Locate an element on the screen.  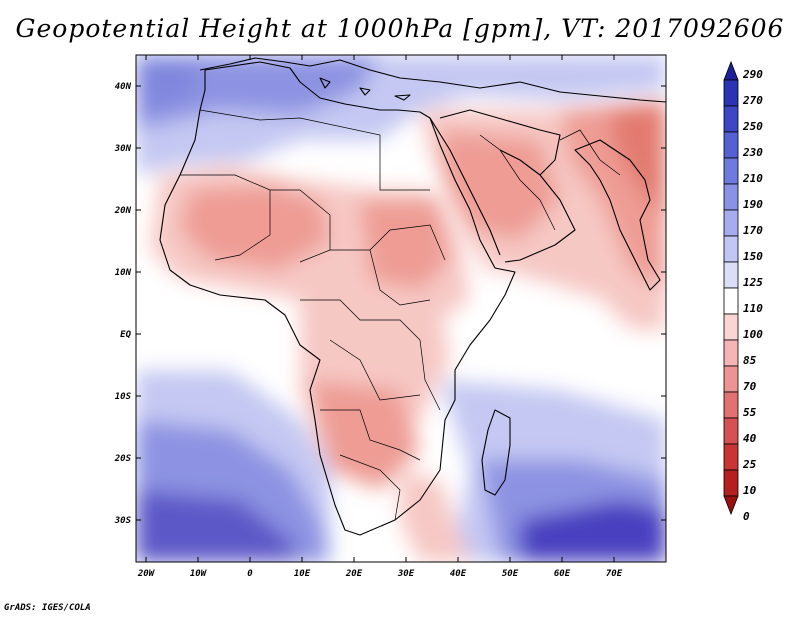
lat-label: 30S is located at coordinates (123, 521).